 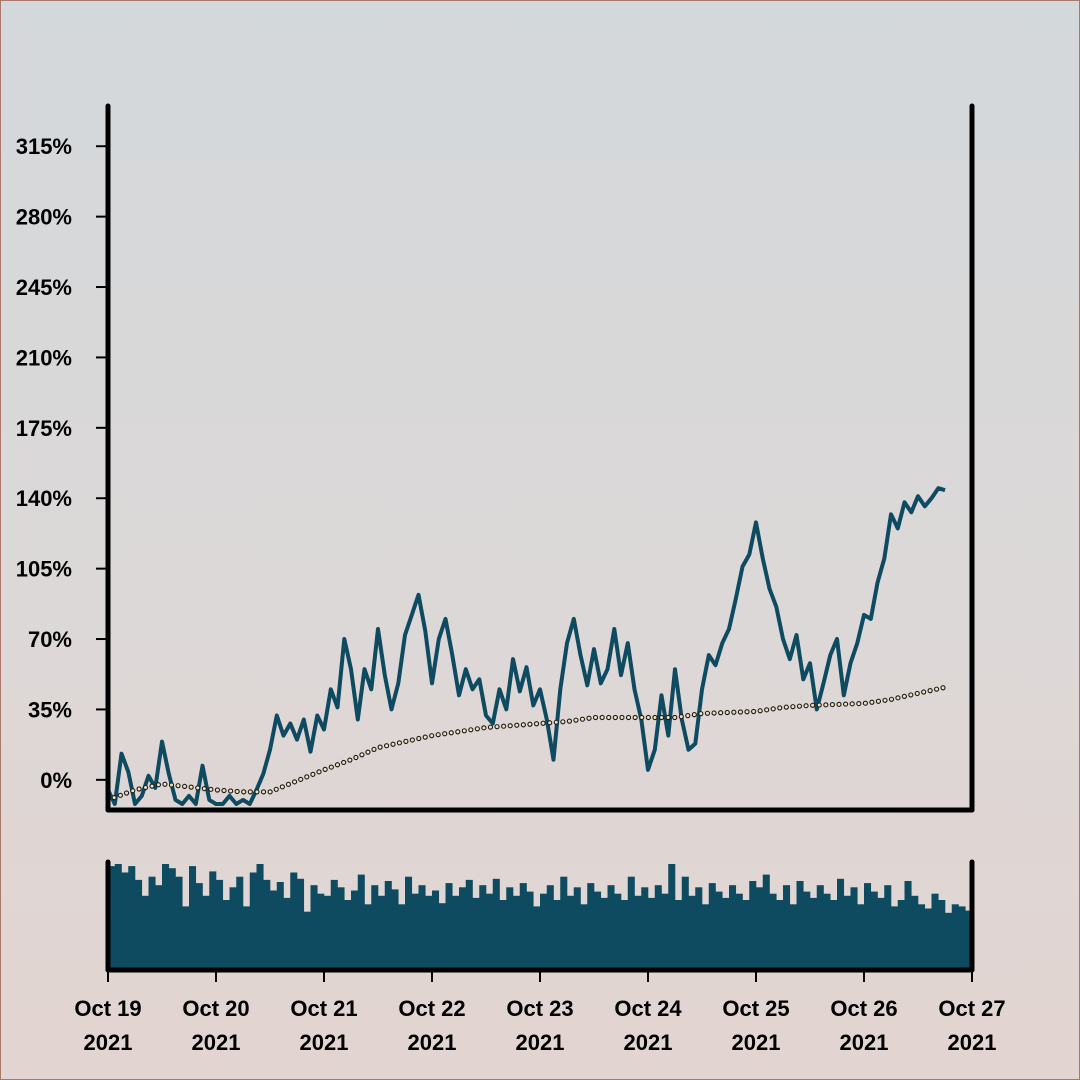 I want to click on volume-bars, so click(x=540, y=917).